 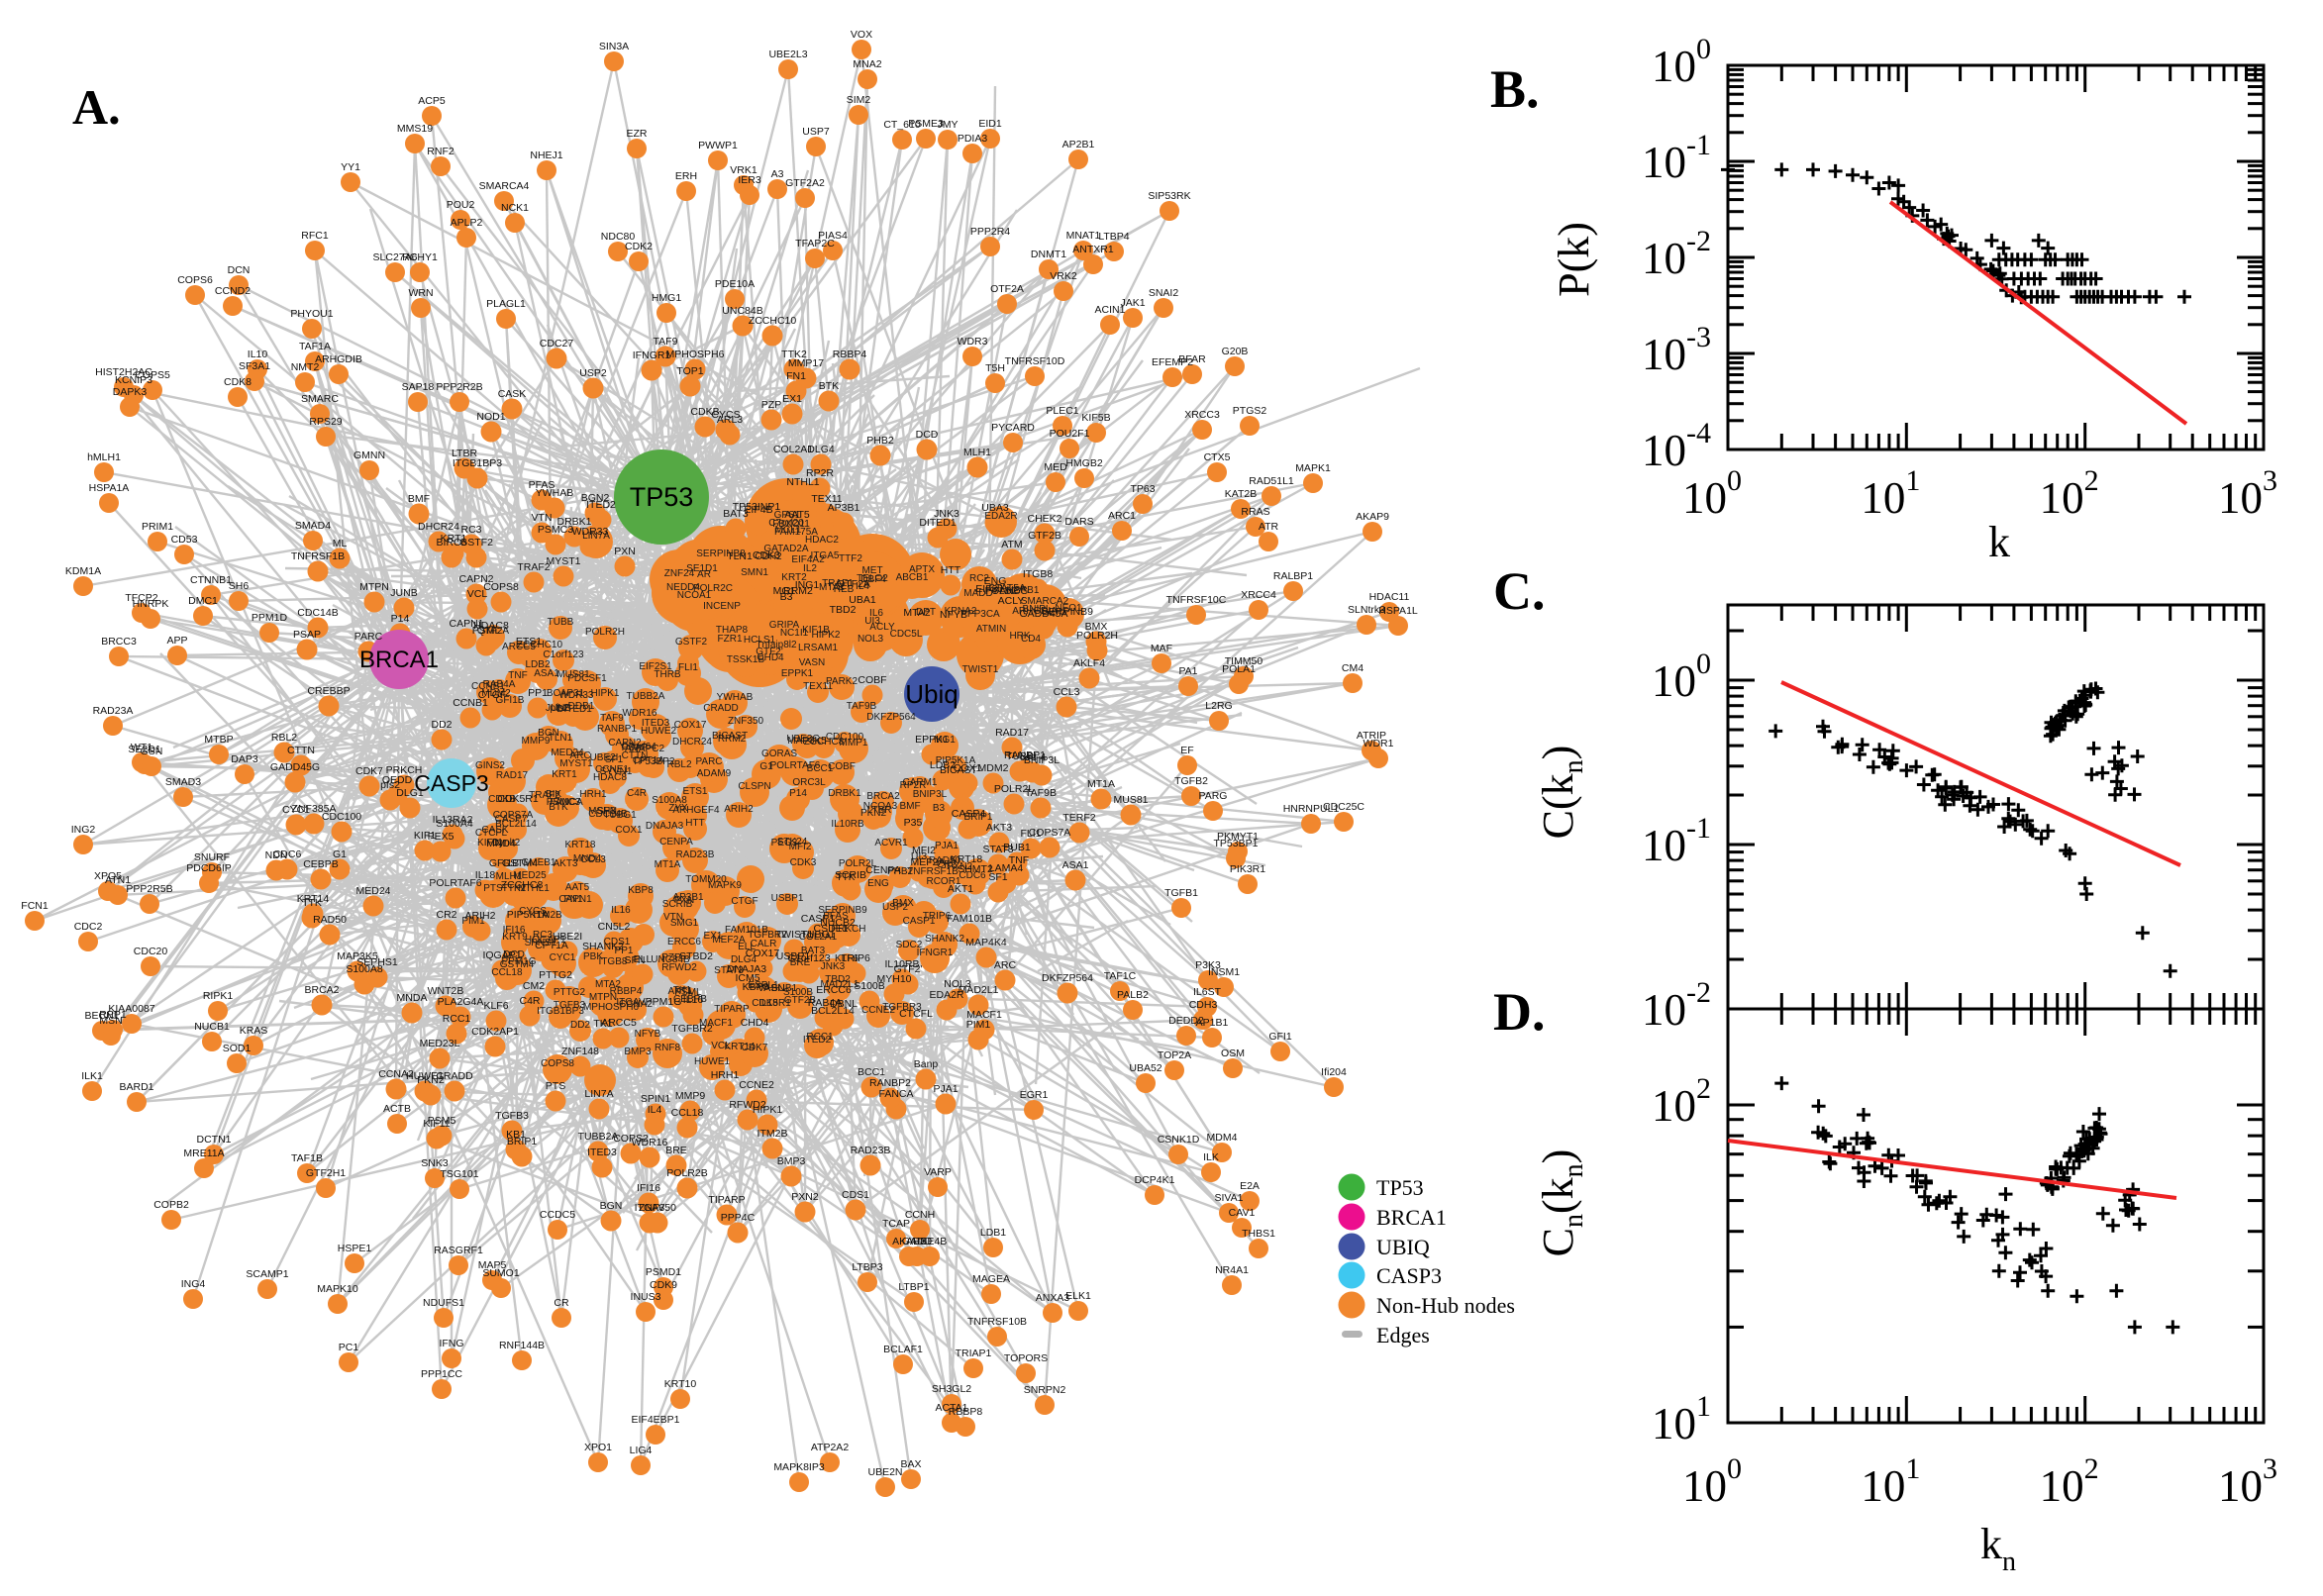 I want to click on svg-text: BUB1, so click(x=784, y=988).